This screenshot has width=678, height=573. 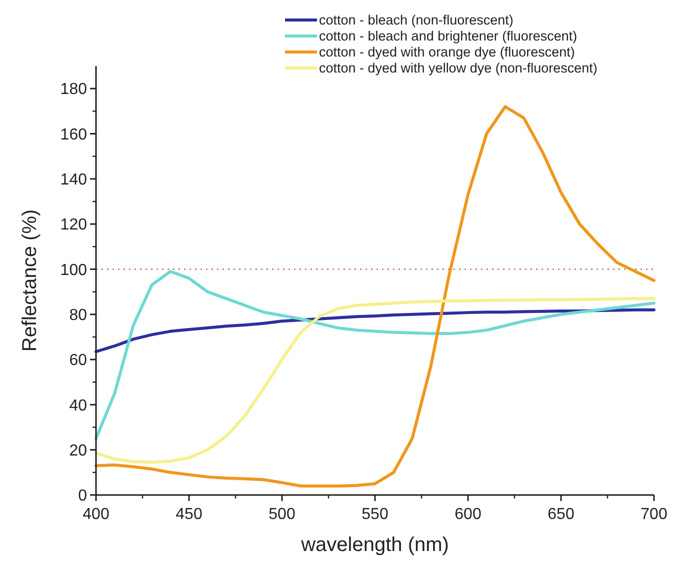 What do you see at coordinates (78, 361) in the screenshot?
I see `y-tick-label: 60` at bounding box center [78, 361].